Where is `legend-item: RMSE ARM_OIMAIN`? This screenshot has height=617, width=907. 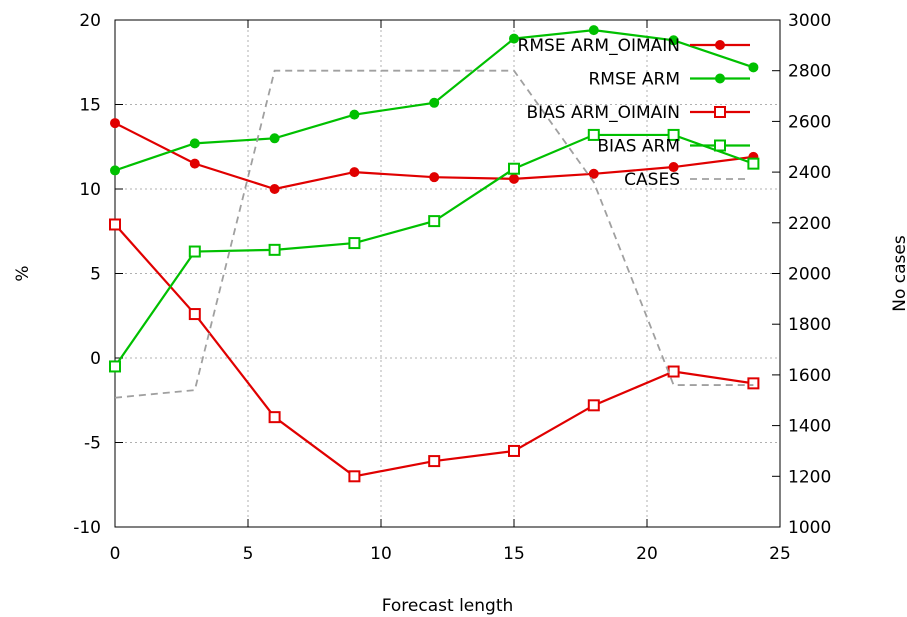
legend-item: RMSE ARM_OIMAIN is located at coordinates (634, 46).